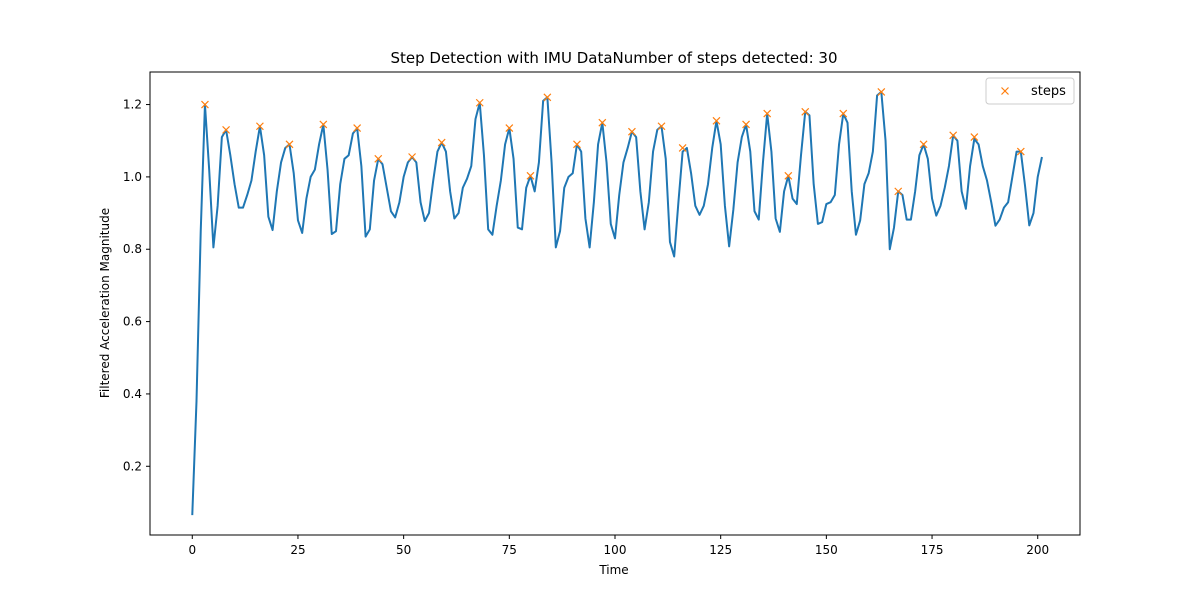 Image resolution: width=1200 pixels, height=600 pixels. I want to click on x-axis-ticks: 0 25 50 75 100 125 150 175 200, so click(618, 546).